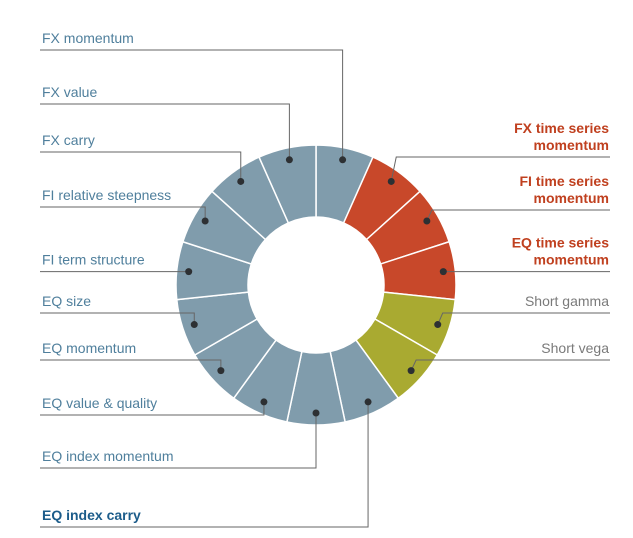 This screenshot has height=538, width=633. Describe the element at coordinates (575, 348) in the screenshot. I see `label: Short vega` at that location.